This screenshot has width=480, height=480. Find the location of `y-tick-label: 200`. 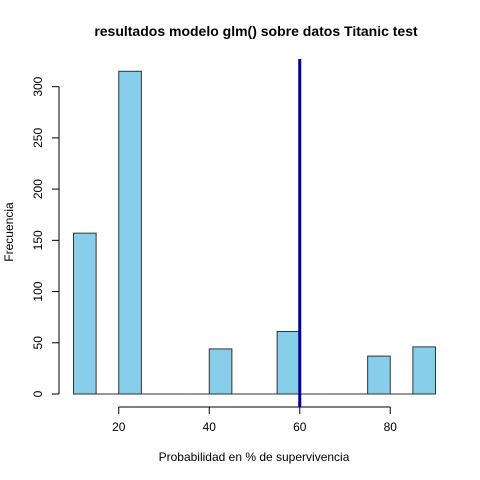

y-tick-label: 200 is located at coordinates (38, 189).